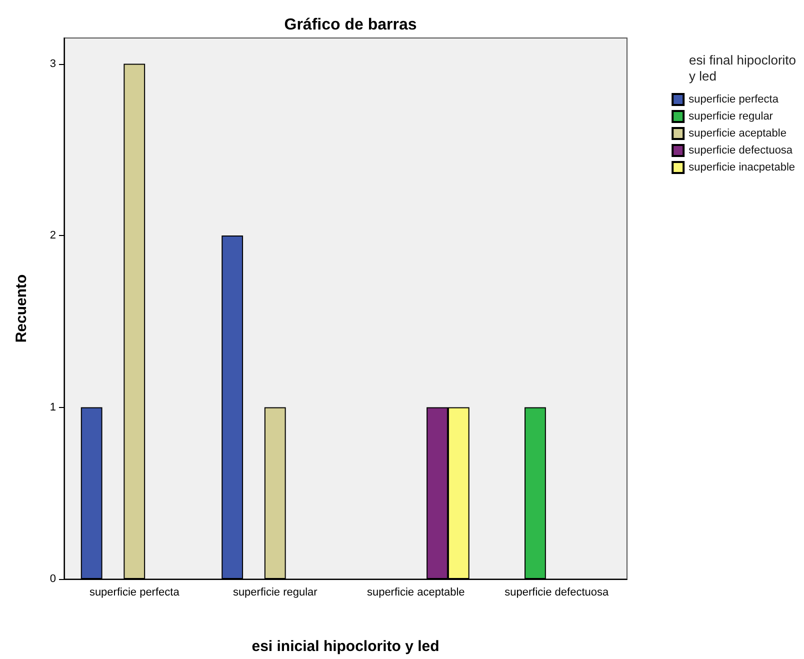 The height and width of the screenshot is (659, 804). I want to click on legend-label: superficie regular, so click(731, 116).